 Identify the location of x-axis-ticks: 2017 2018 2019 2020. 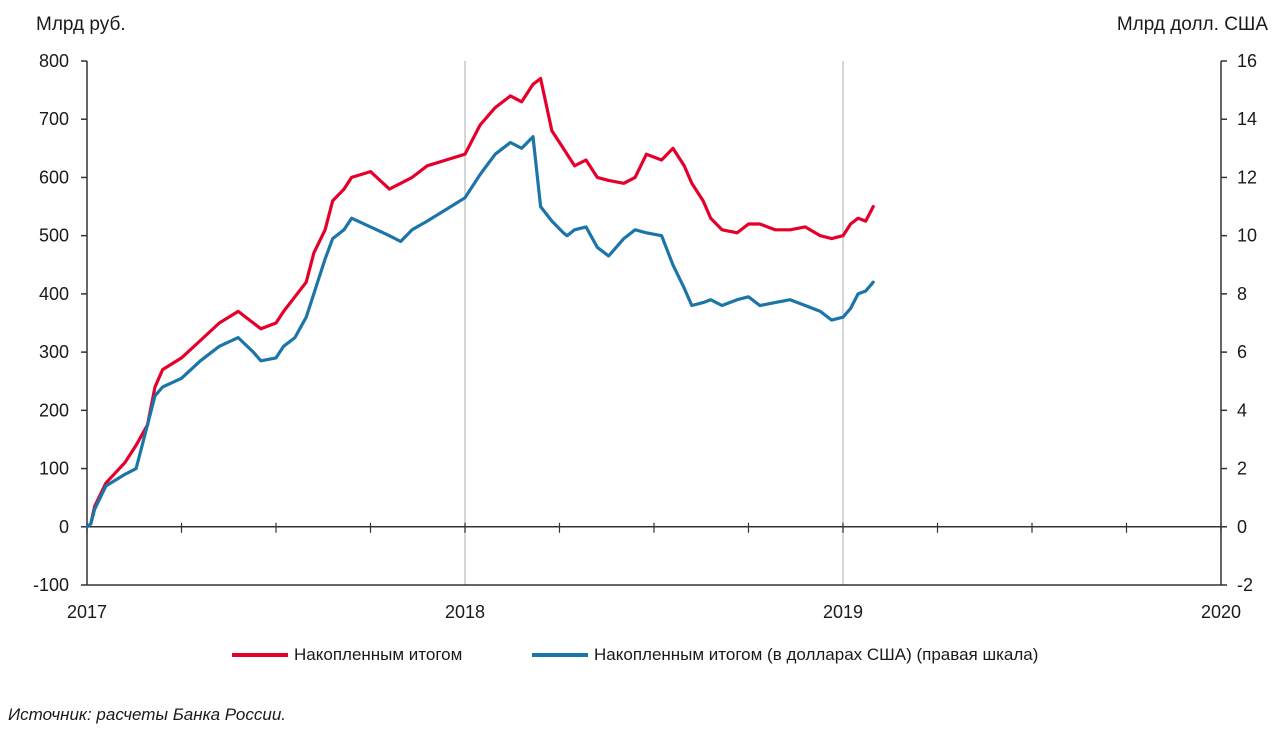
(654, 572).